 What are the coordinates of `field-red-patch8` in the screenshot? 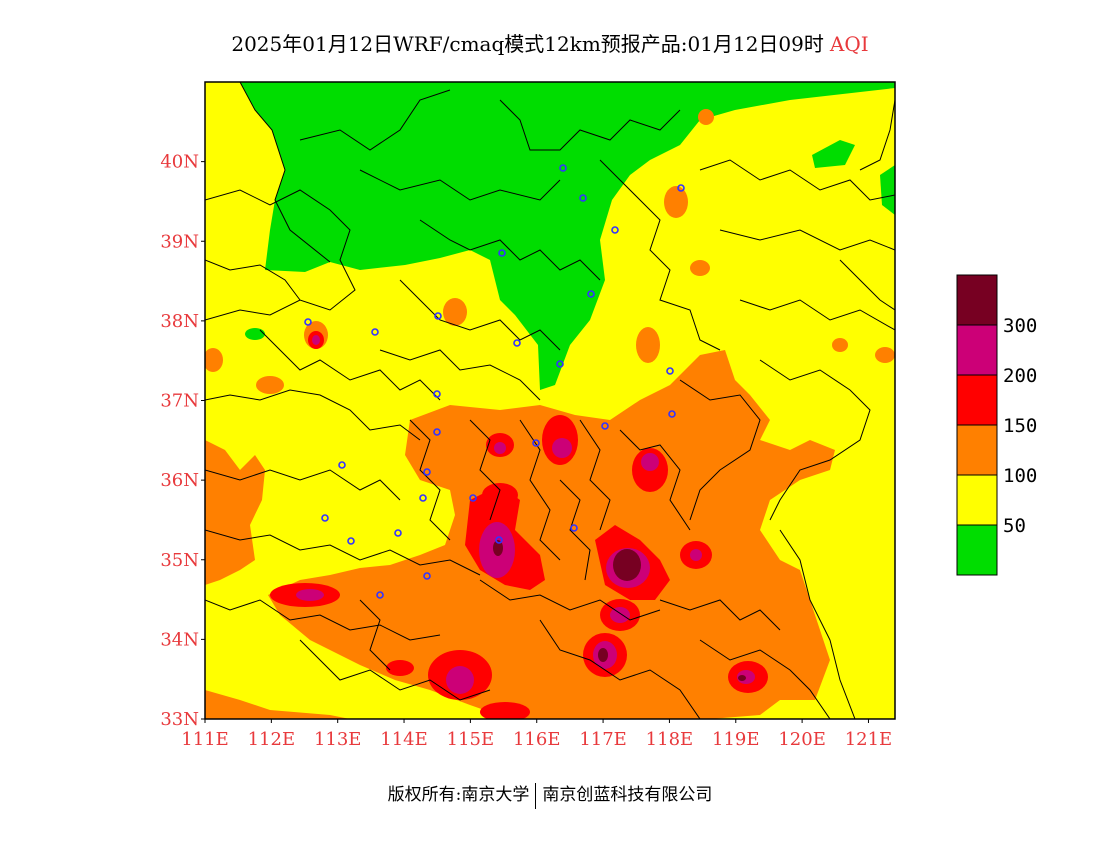 It's located at (500, 495).